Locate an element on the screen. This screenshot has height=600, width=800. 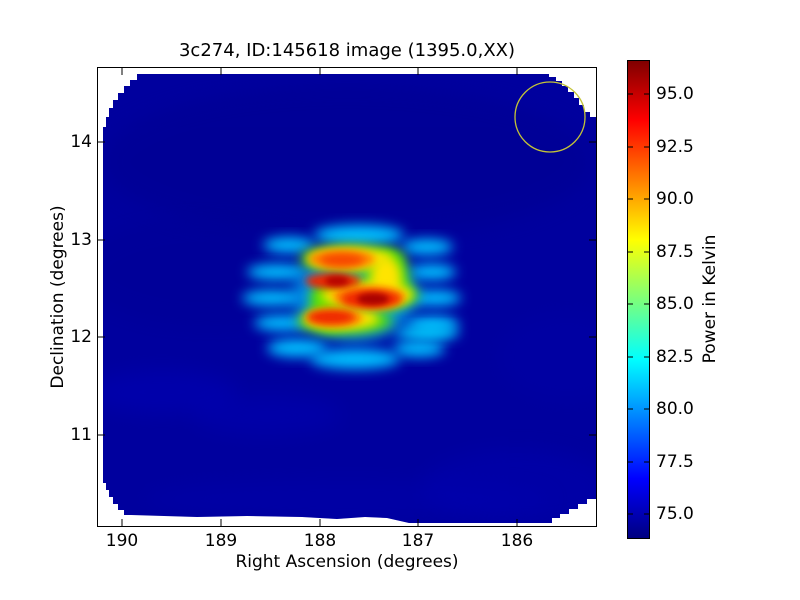
cb-tick-82.5: 82.5 is located at coordinates (675, 357).